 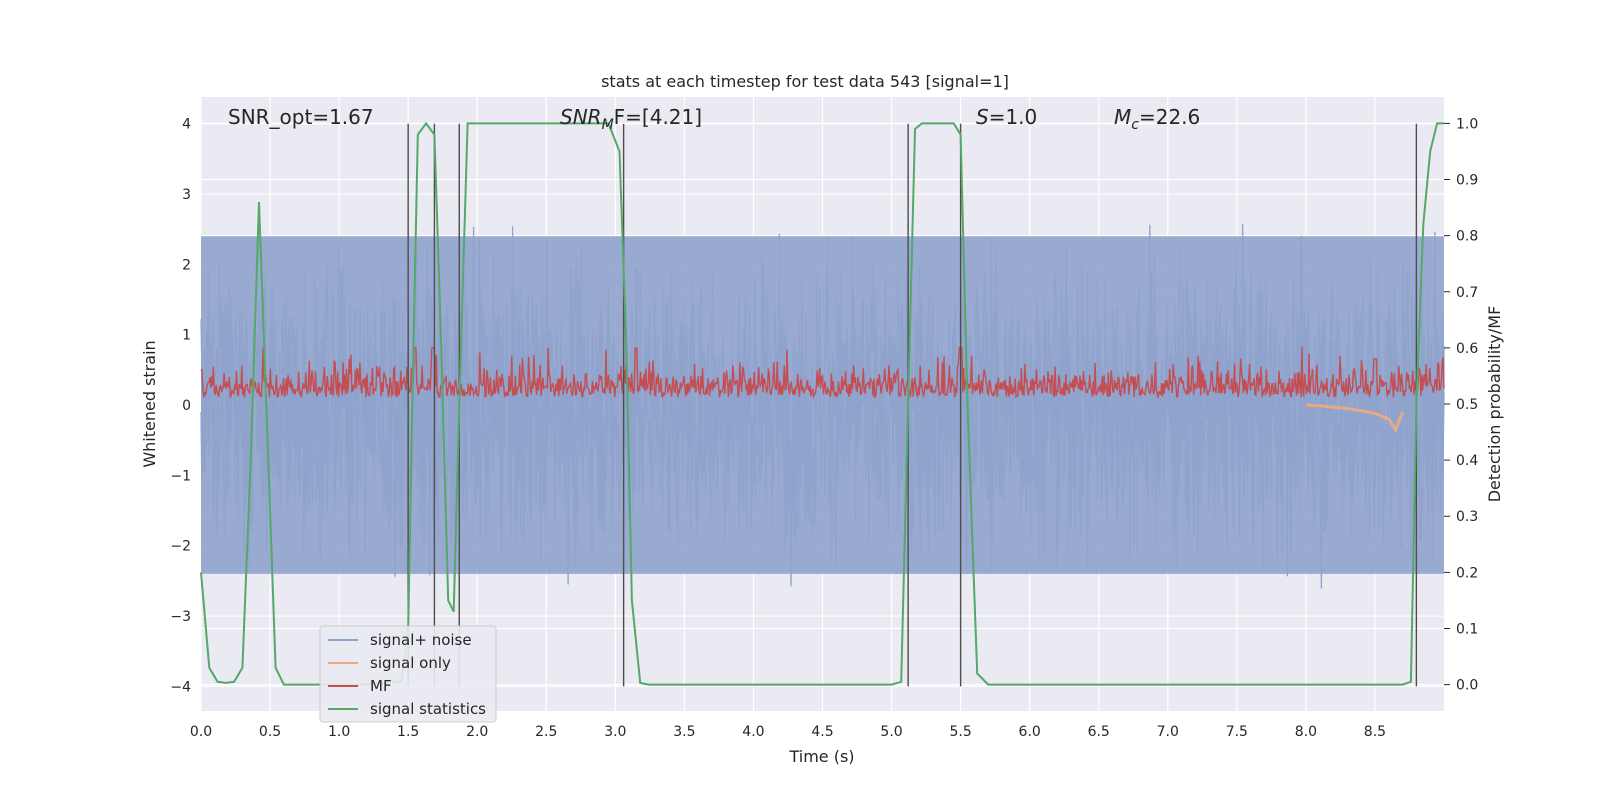 I want to click on y-tick-label: 4, so click(x=186, y=125).